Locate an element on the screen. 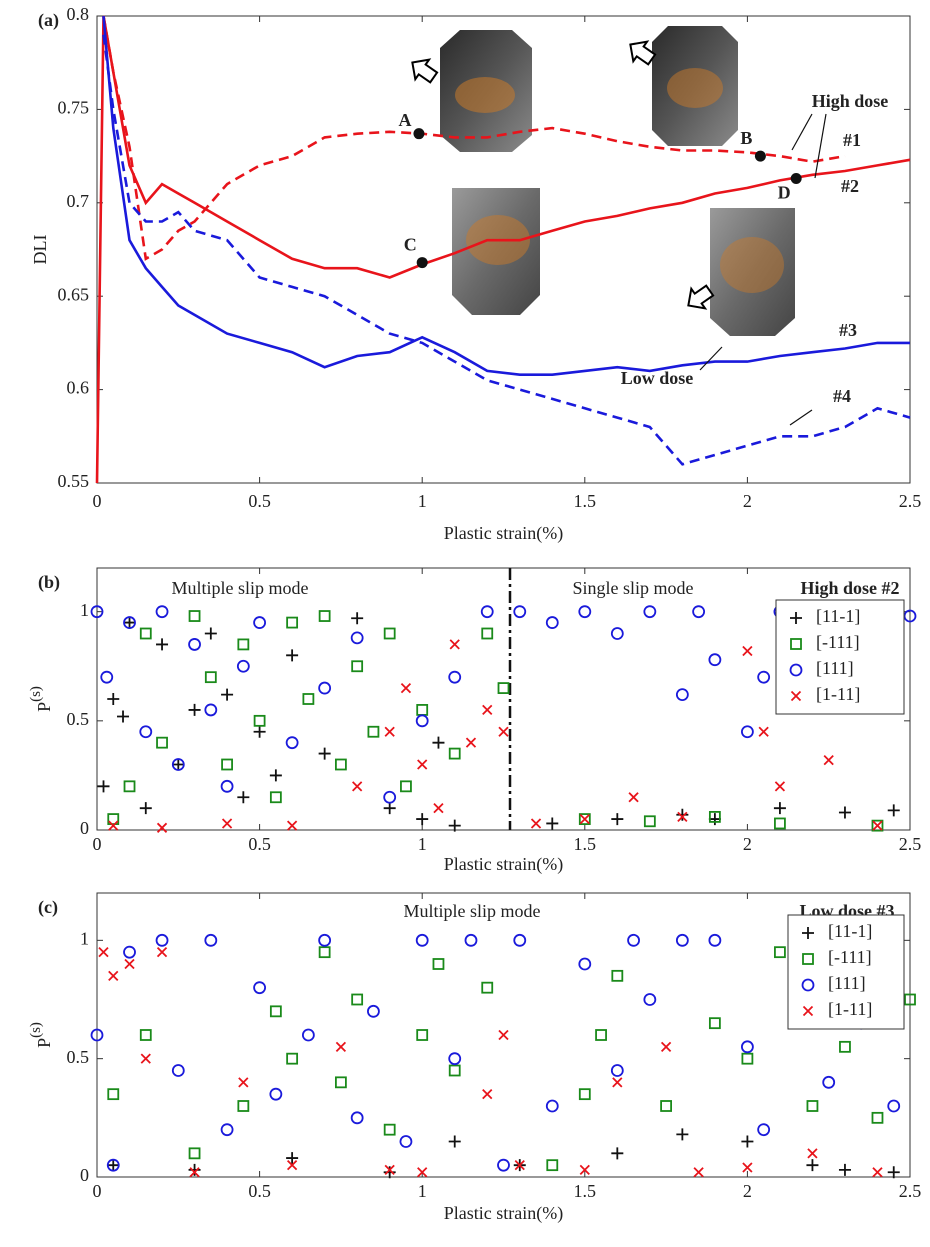  insets is located at coordinates (603, 181).